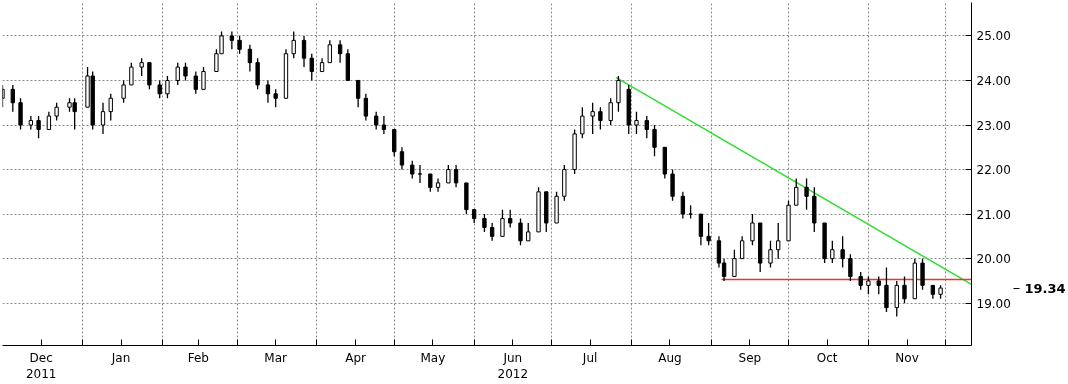  I want to click on x-tick-label: Dec 2011, so click(41, 366).